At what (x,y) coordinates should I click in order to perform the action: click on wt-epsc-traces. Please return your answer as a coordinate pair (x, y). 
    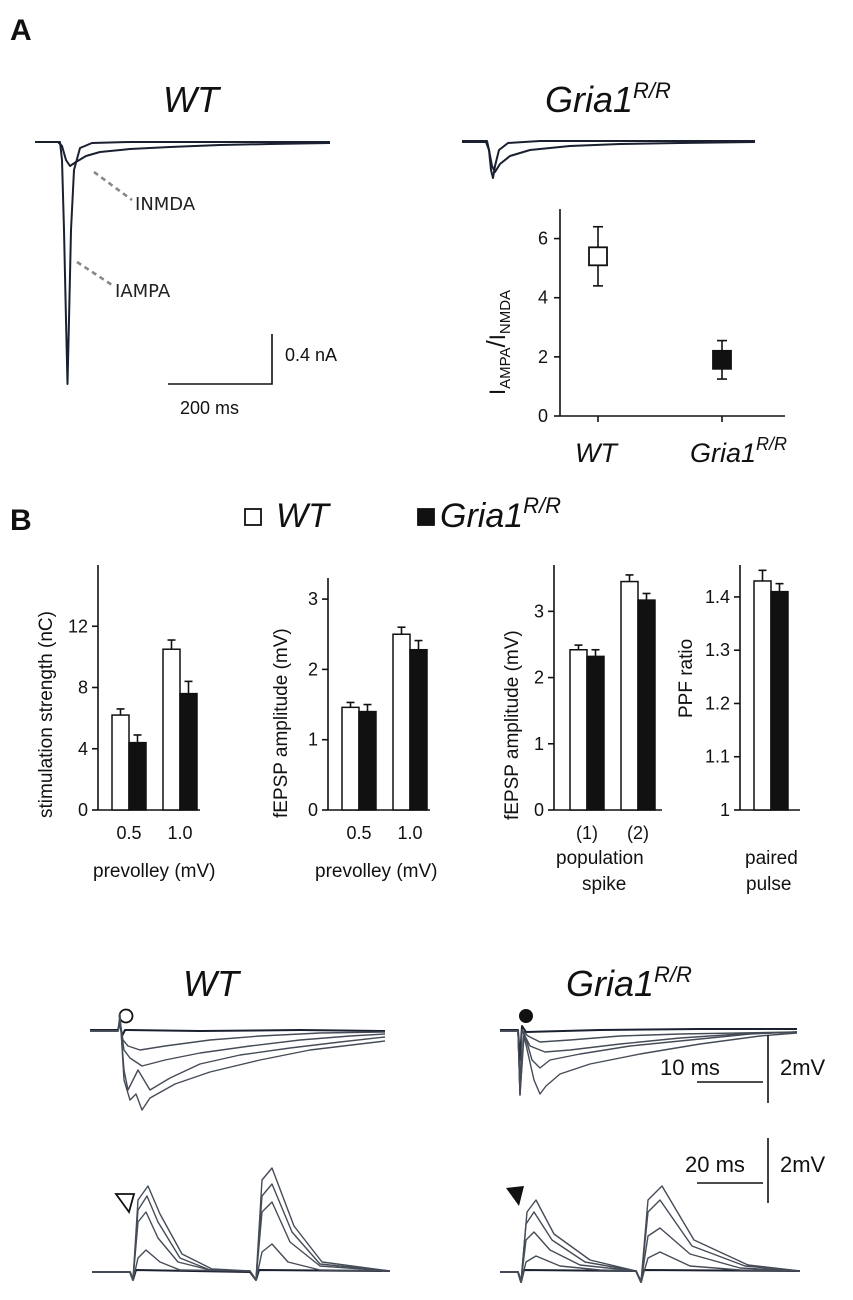
    Looking at the image, I should click on (183, 263).